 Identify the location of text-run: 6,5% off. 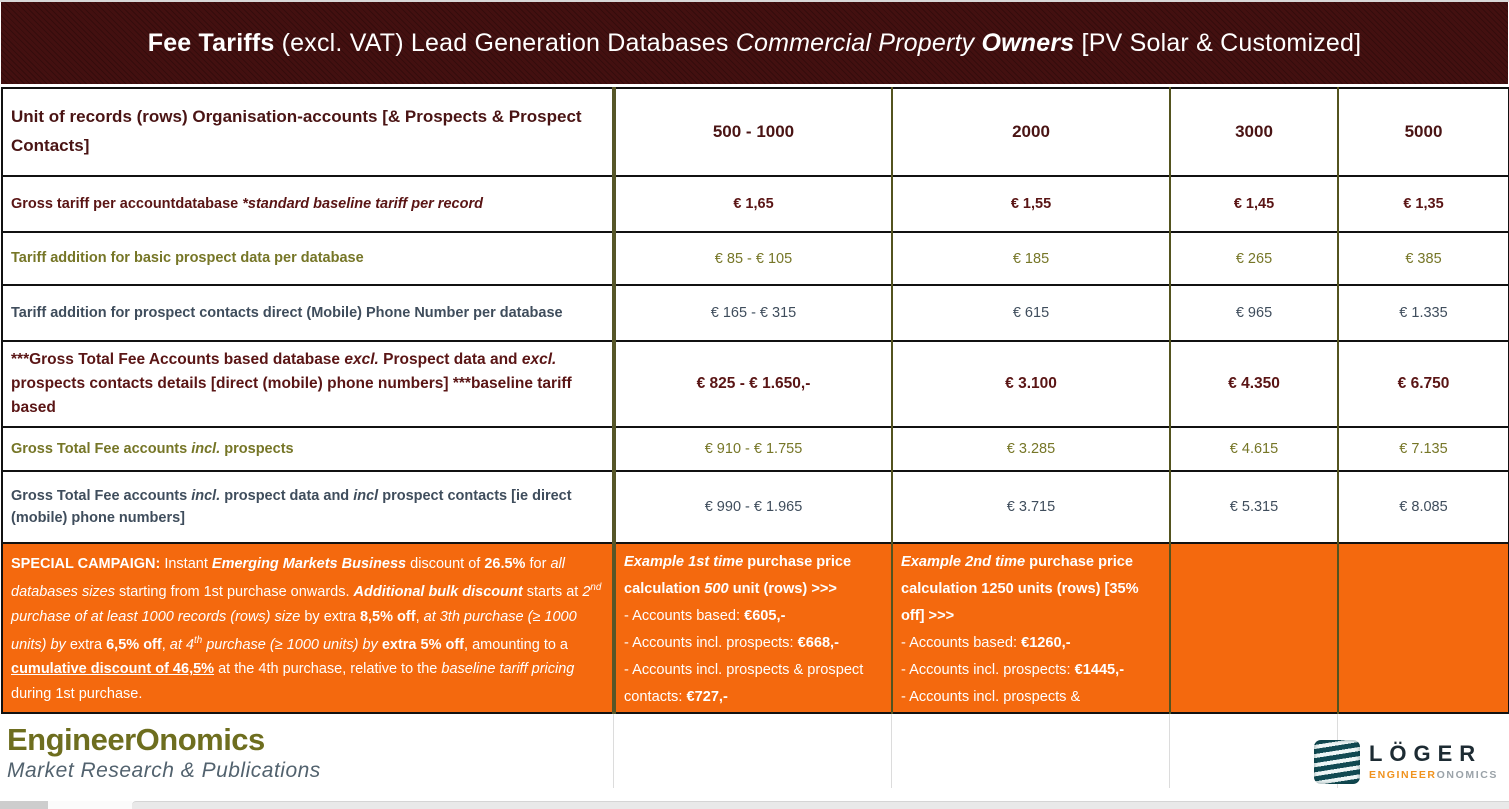
(134, 644).